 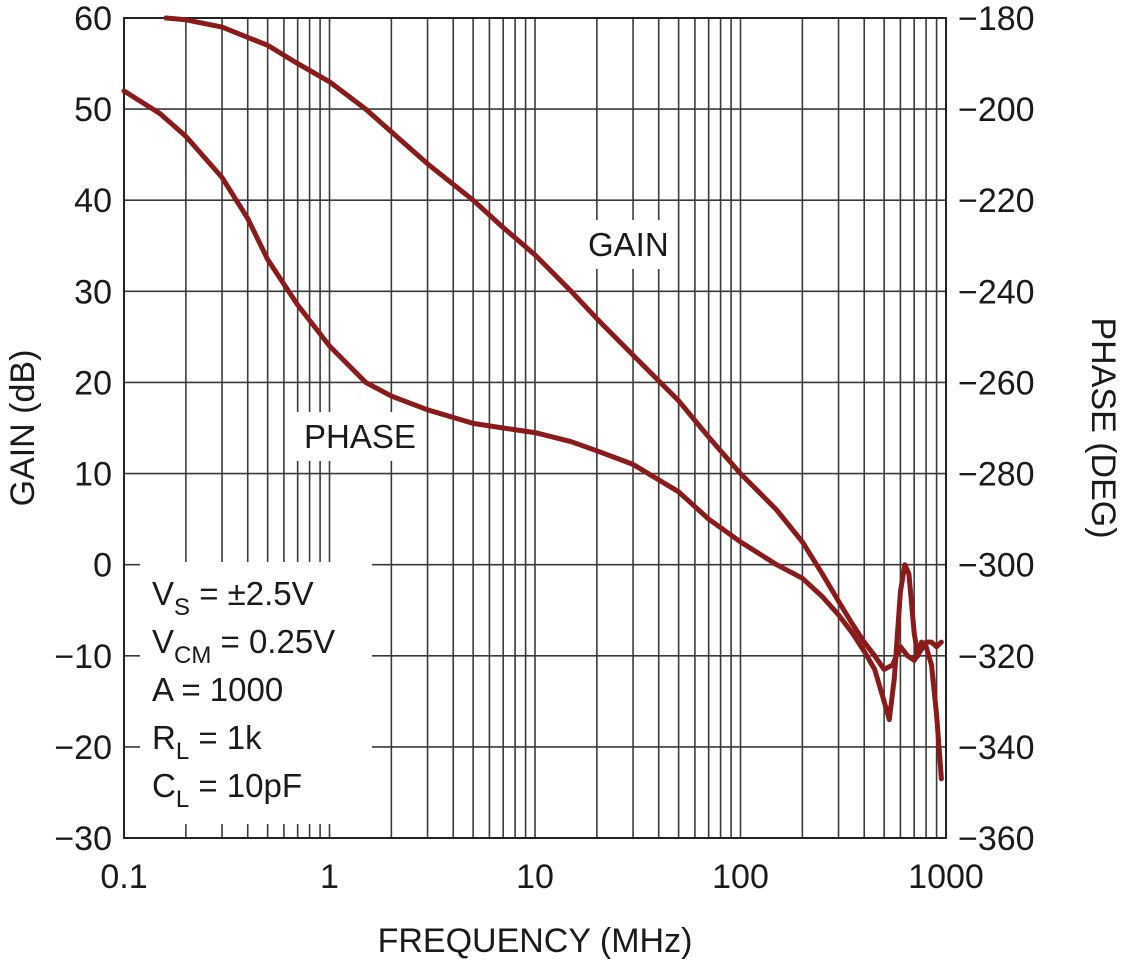 I want to click on y-tick-label: 30, so click(x=93, y=292).